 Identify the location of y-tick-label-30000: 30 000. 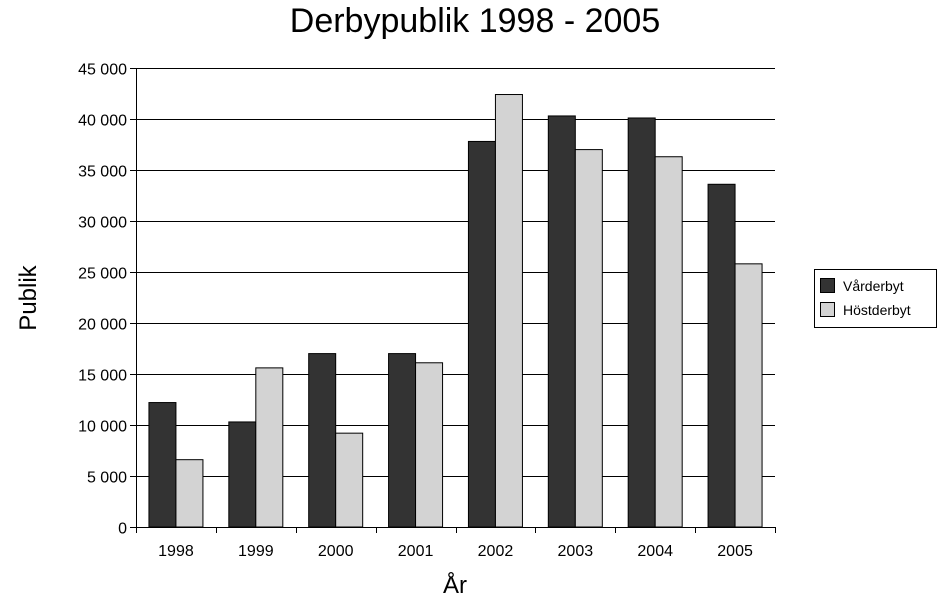
(102, 223).